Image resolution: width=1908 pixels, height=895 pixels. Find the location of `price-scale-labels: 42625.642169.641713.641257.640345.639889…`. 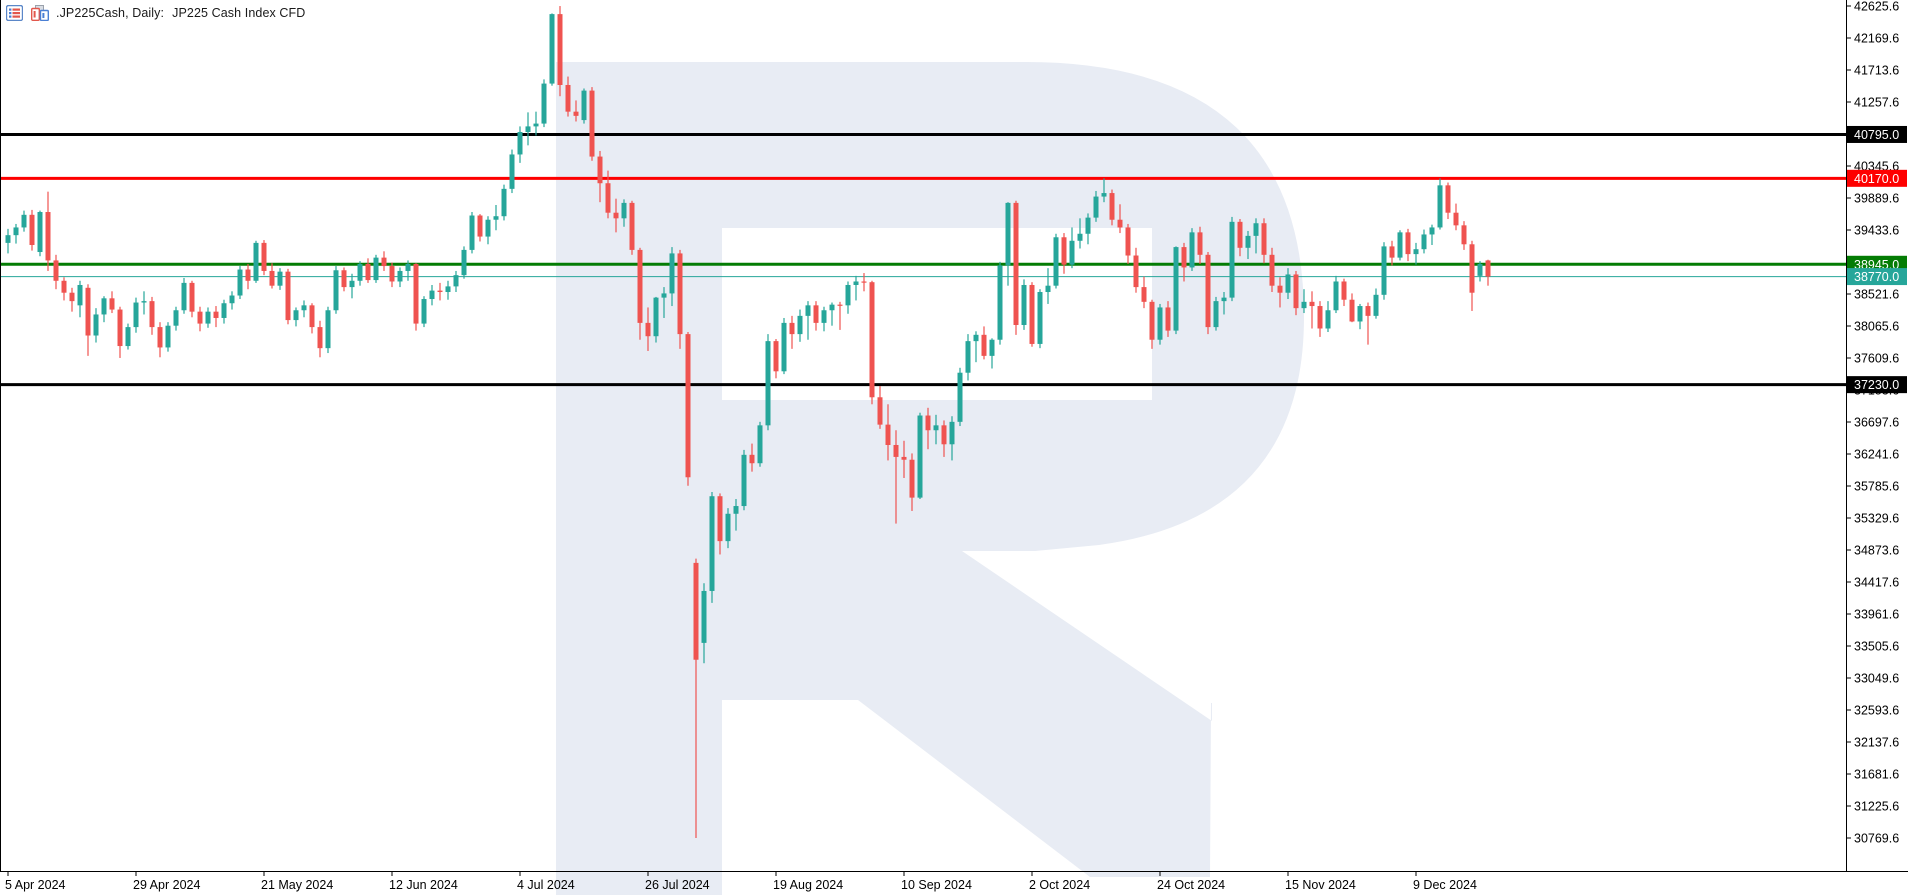

price-scale-labels: 42625.642169.641713.641257.640345.639889… is located at coordinates (1872, 423).